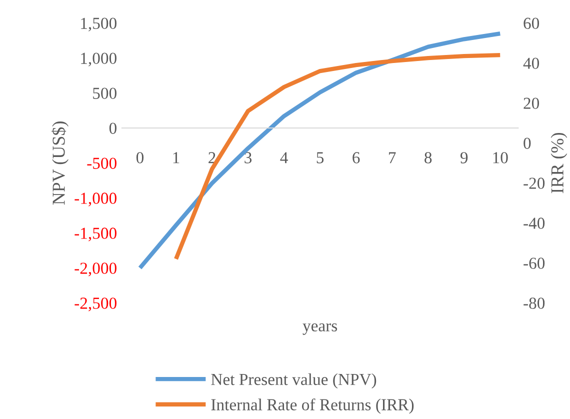  Describe the element at coordinates (112, 128) in the screenshot. I see `y-tick-label: 0` at that location.